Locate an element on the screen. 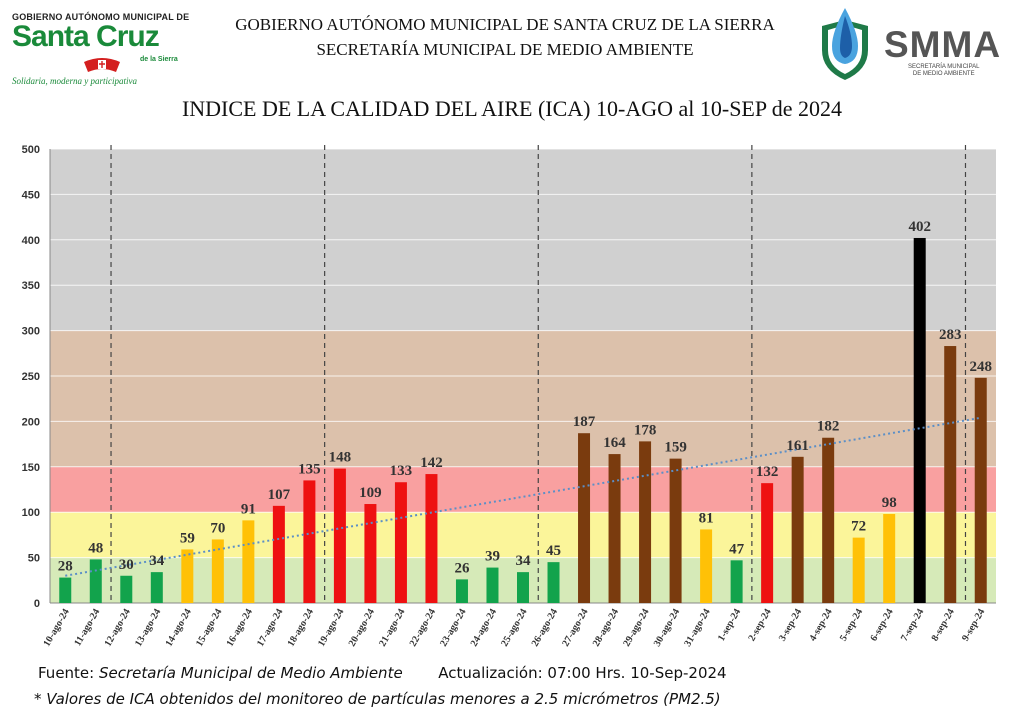 The height and width of the screenshot is (714, 1024). y-tick-label: 350 is located at coordinates (31, 286).